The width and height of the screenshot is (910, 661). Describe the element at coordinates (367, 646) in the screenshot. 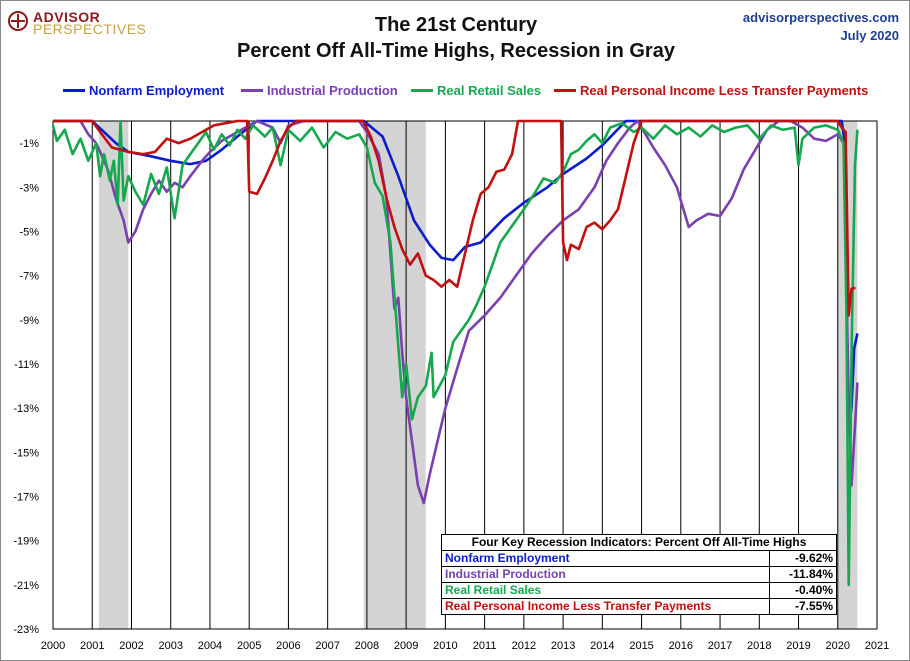

I see `x-tick-label: 2008` at that location.